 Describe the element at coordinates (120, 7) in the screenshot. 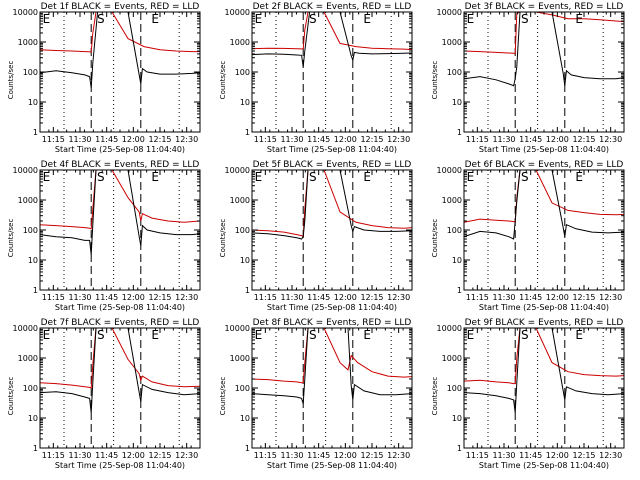

I see `chart-title: Det 1f BLACK = Events, RED = LLD` at that location.